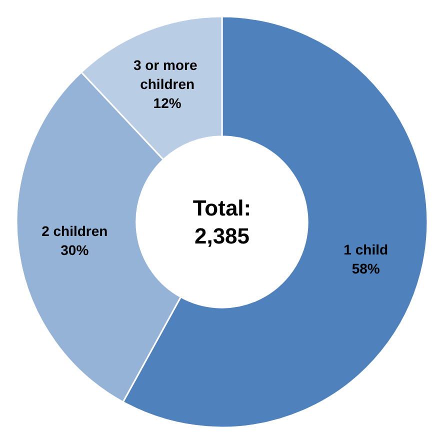 The height and width of the screenshot is (444, 444). Describe the element at coordinates (366, 249) in the screenshot. I see `slice-label: 1 child` at that location.